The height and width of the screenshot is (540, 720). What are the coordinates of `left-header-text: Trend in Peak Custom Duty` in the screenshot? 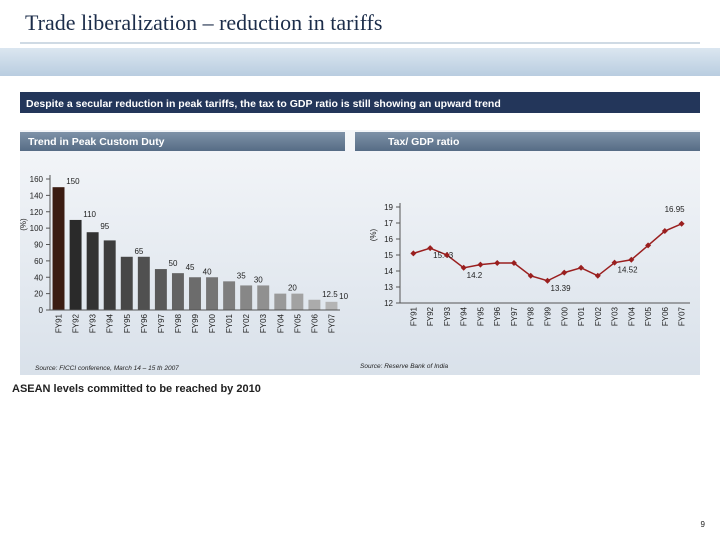 It's located at (96, 142).